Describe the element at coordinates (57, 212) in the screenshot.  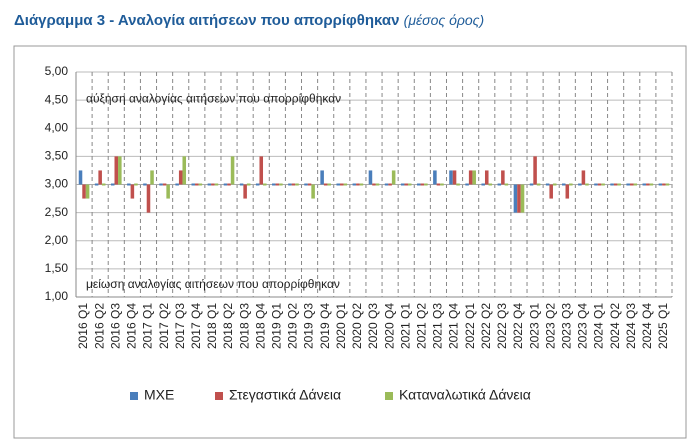
I see `y-tick-label: 2,50` at that location.